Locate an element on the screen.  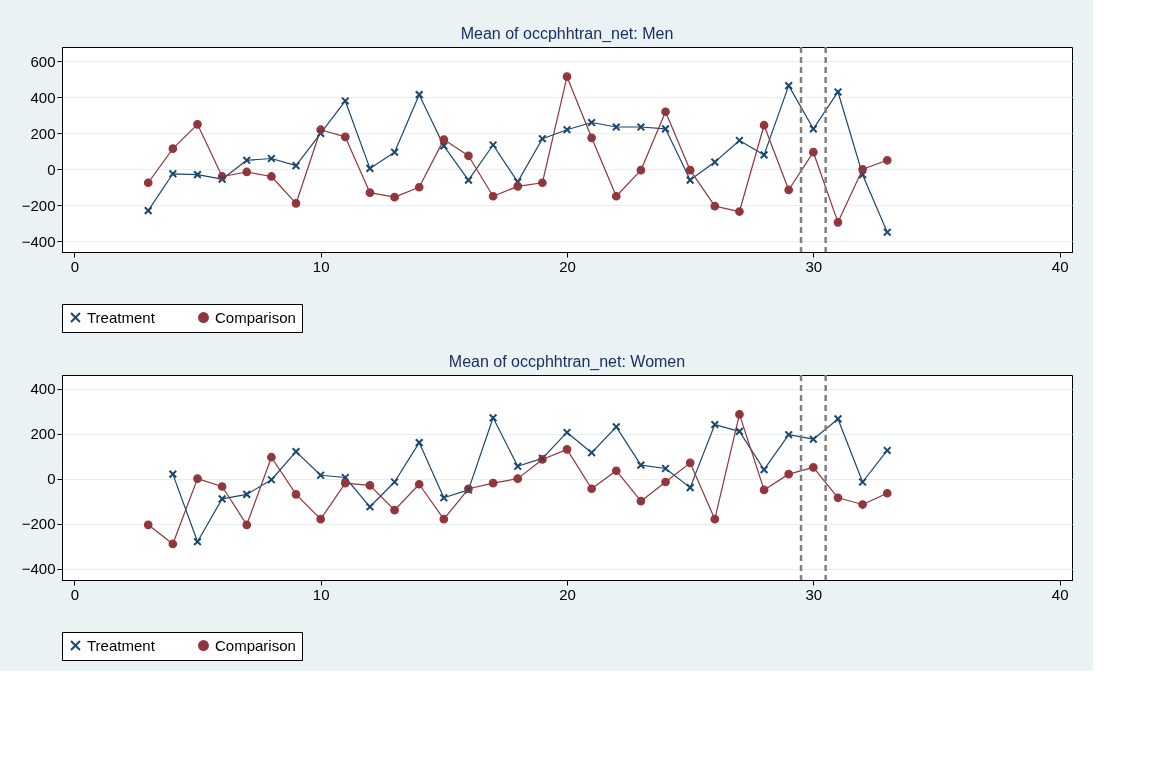
chart-title: Mean of occphhtran_net: Men is located at coordinates (567, 33).